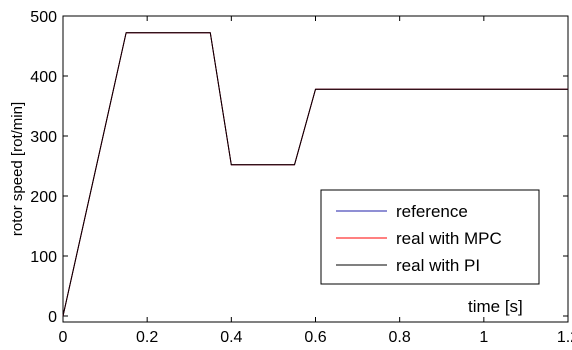 Image resolution: width=572 pixels, height=350 pixels. Describe the element at coordinates (43, 197) in the screenshot. I see `y-tick-label: 200` at that location.